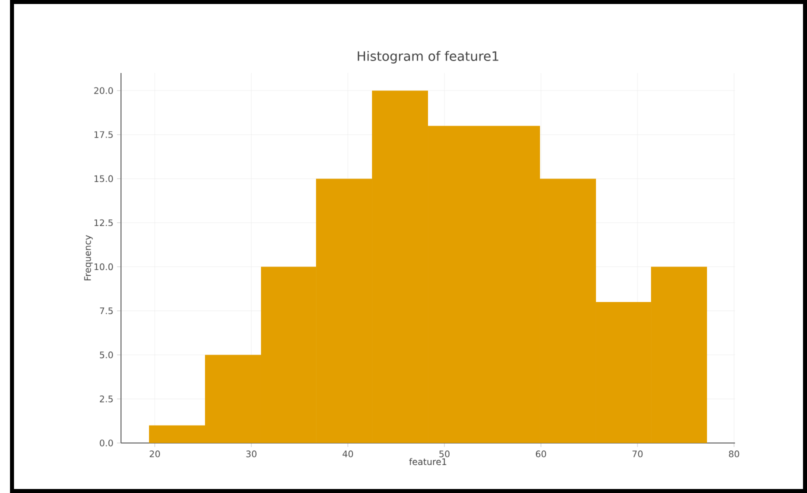  What do you see at coordinates (88, 257) in the screenshot?
I see `y-axis-title: Frequency` at bounding box center [88, 257].